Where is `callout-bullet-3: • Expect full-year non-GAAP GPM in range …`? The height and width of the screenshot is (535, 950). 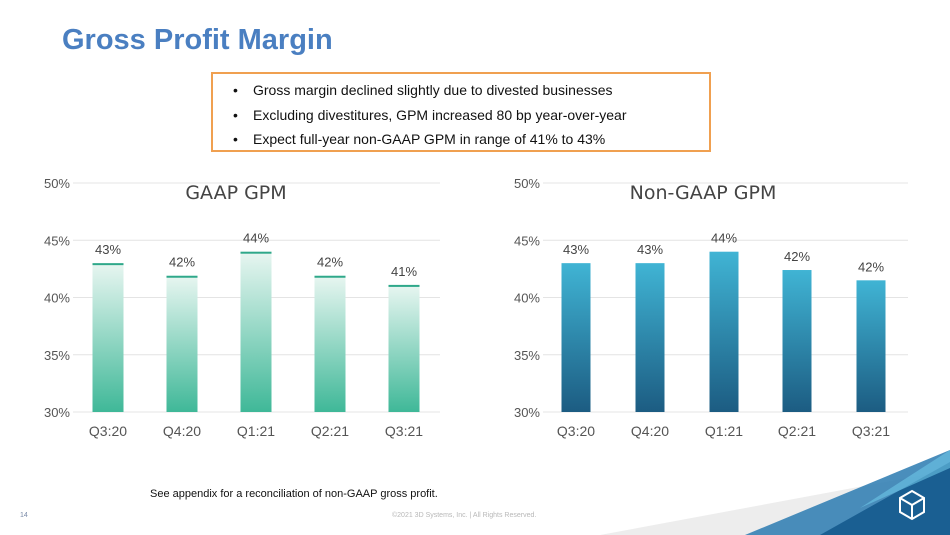
callout-bullet-3: • Expect full-year non-GAAP GPM in range … is located at coordinates (419, 139).